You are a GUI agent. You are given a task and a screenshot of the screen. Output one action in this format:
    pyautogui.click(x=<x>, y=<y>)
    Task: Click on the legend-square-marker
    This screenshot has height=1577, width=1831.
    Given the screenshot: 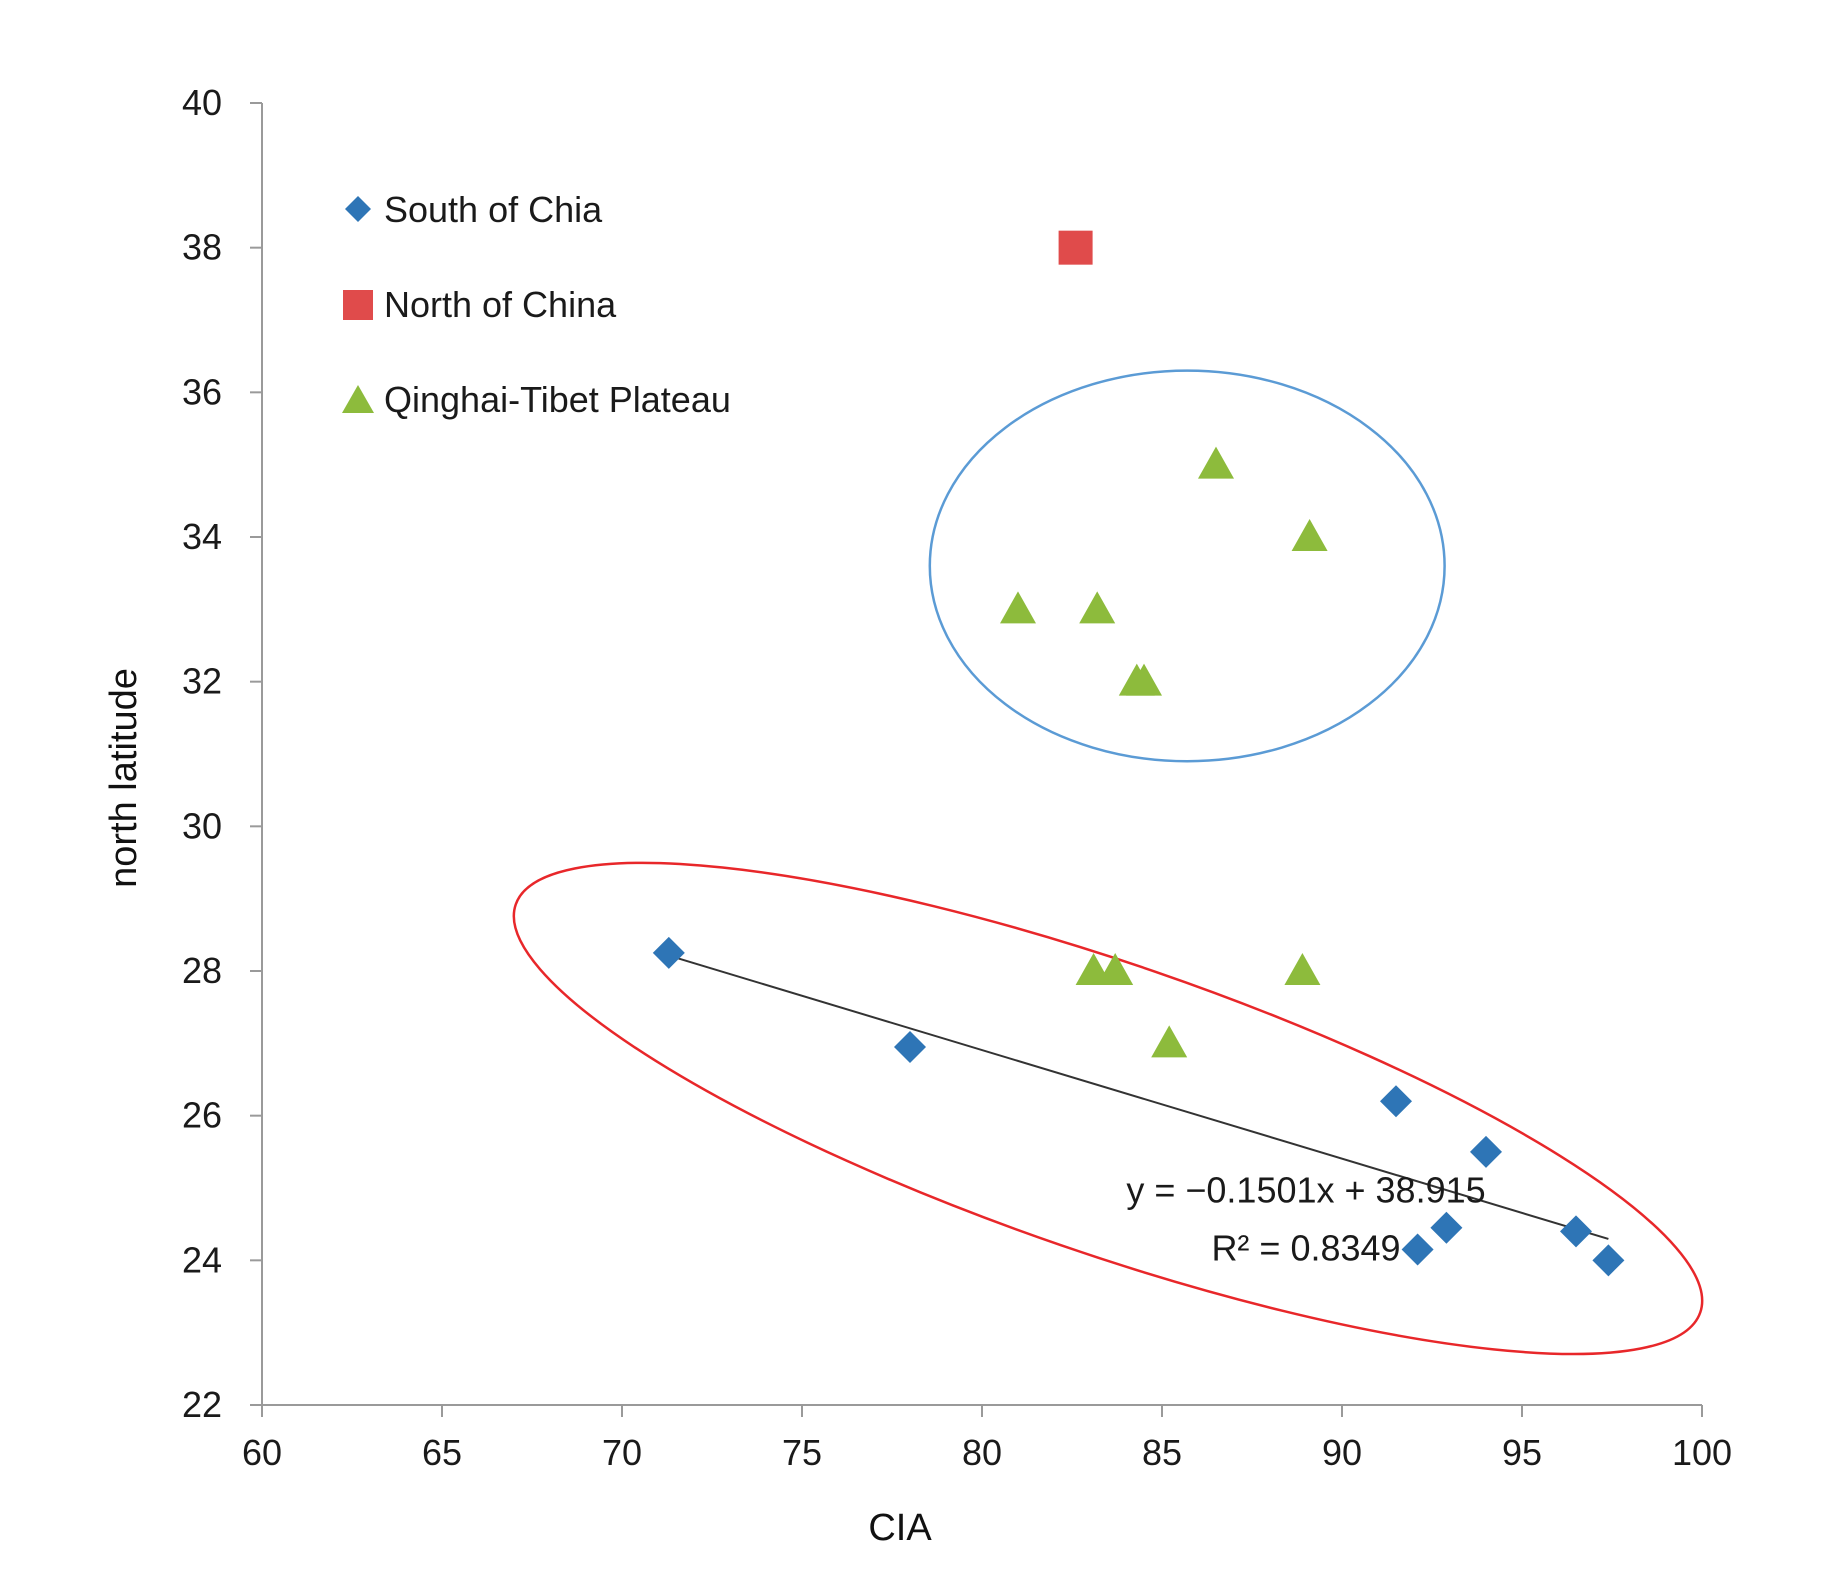 What is the action you would take?
    pyautogui.click(x=358, y=305)
    